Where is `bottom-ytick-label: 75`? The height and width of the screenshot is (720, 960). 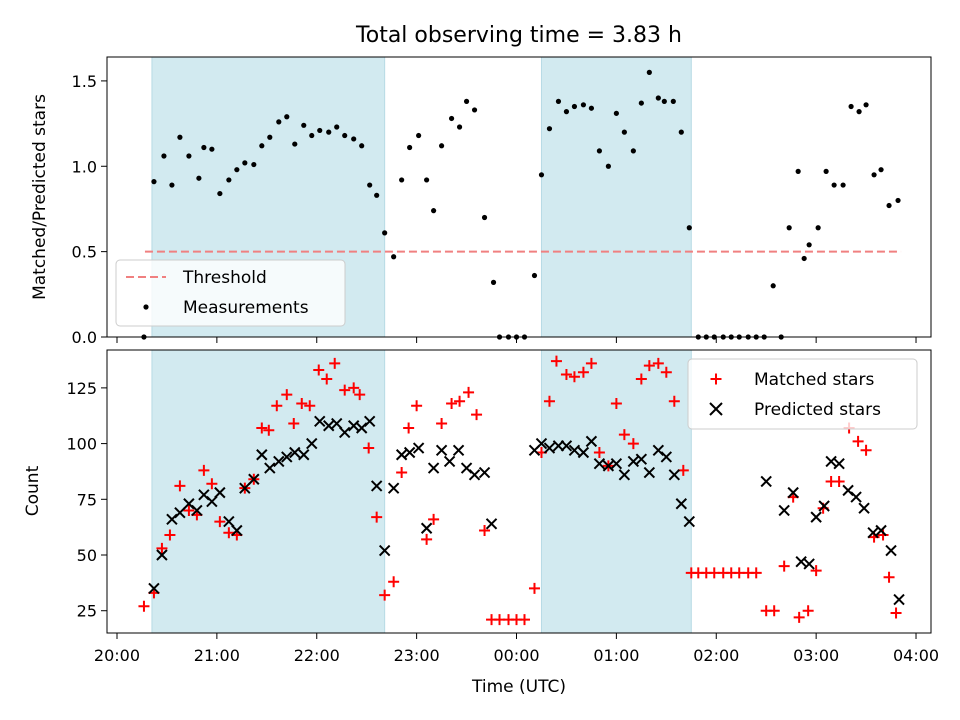
bottom-ytick-label: 75 is located at coordinates (87, 499).